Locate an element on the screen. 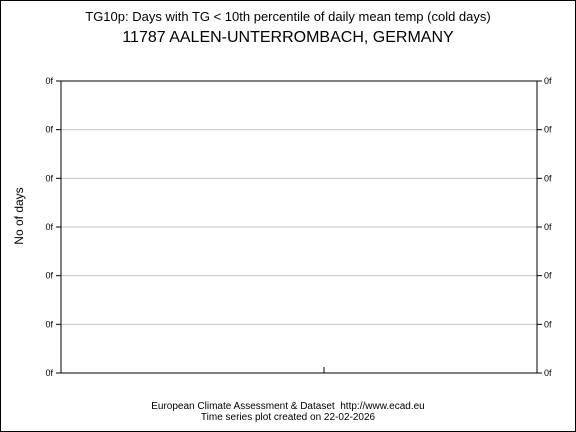 This screenshot has height=432, width=576. y-ticks-right: 0f 0f 0f 0f 0f 0f 0f is located at coordinates (544, 227).